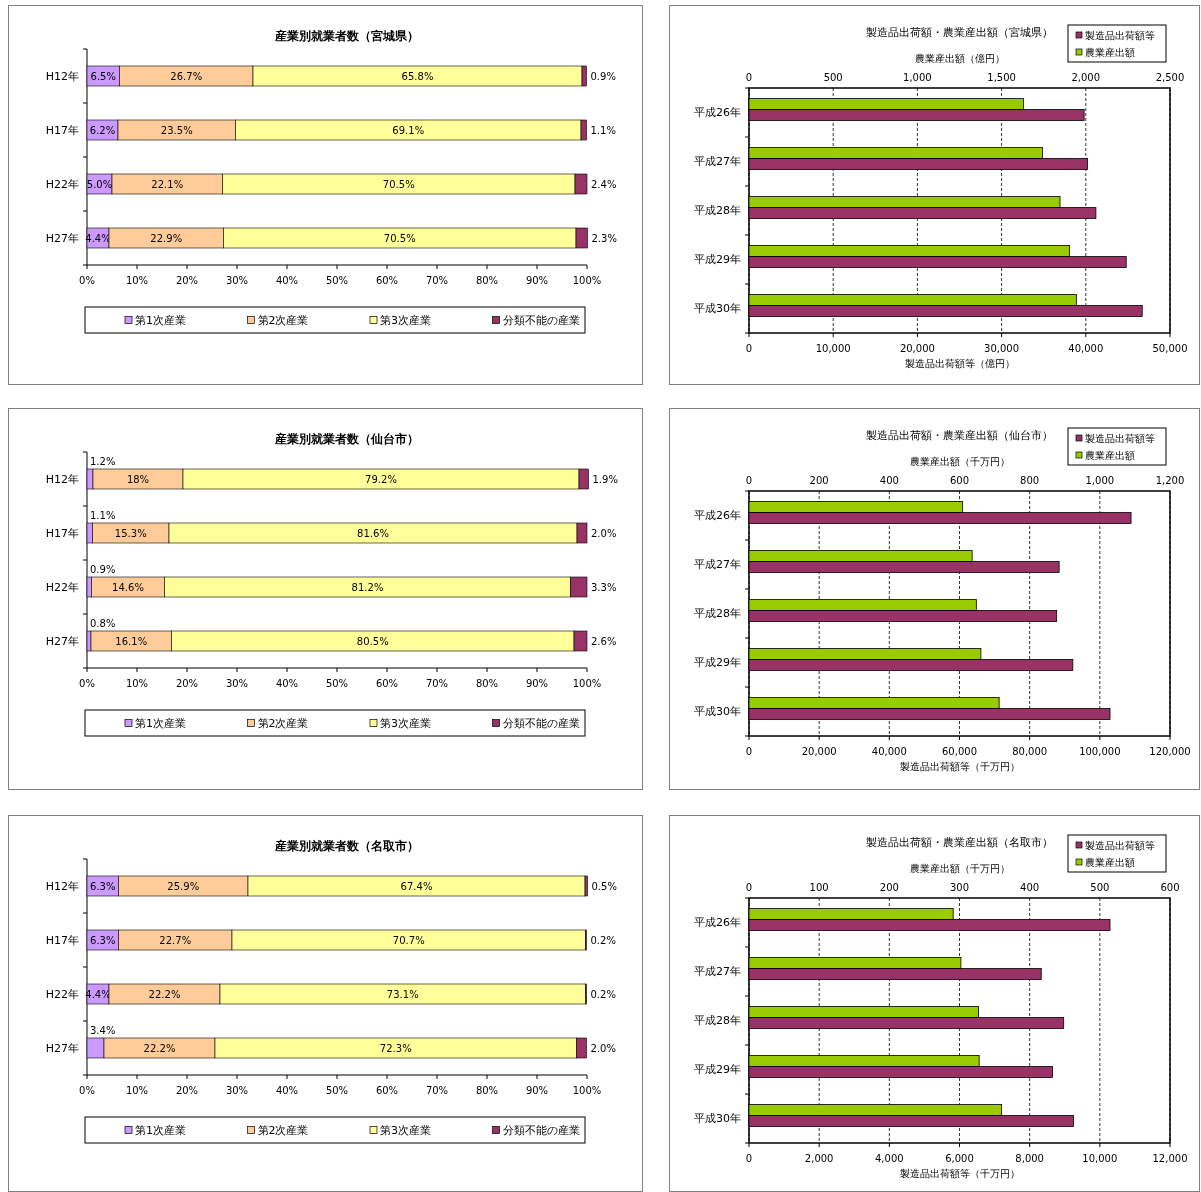 Image resolution: width=1201 pixels, height=1192 pixels. I want to click on y-tick-label: 平成26年, so click(717, 112).